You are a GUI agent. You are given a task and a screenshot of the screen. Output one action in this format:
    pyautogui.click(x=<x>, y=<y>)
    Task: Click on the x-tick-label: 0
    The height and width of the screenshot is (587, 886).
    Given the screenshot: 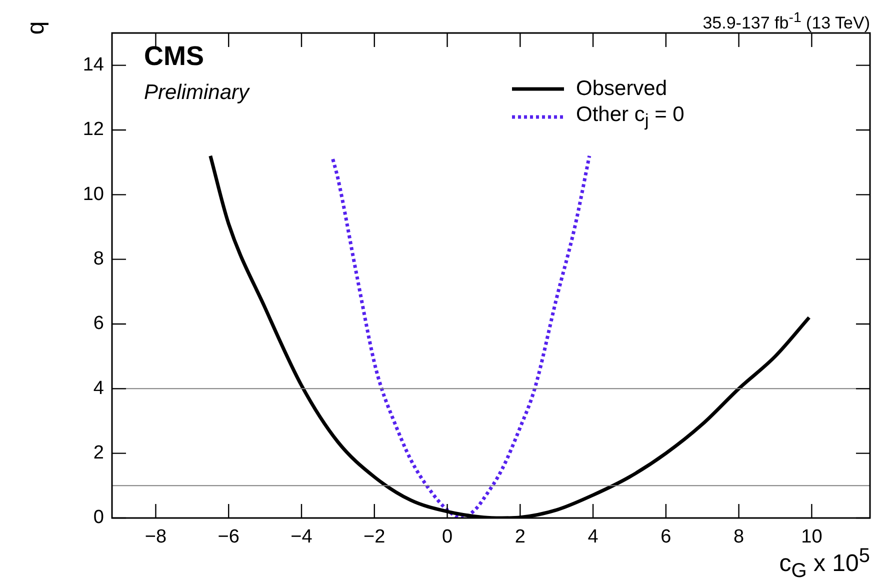 What is the action you would take?
    pyautogui.click(x=447, y=537)
    